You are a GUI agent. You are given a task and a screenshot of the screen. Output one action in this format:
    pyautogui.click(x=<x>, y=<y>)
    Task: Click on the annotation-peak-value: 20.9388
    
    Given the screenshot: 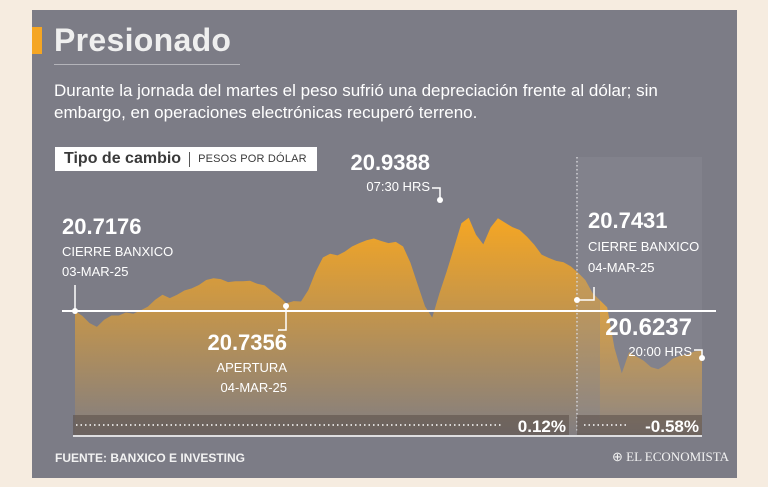 What is the action you would take?
    pyautogui.click(x=390, y=162)
    